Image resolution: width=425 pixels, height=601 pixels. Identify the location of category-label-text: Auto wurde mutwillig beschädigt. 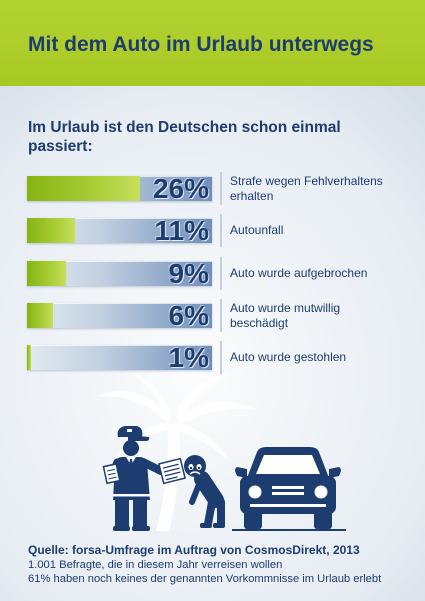
(285, 315).